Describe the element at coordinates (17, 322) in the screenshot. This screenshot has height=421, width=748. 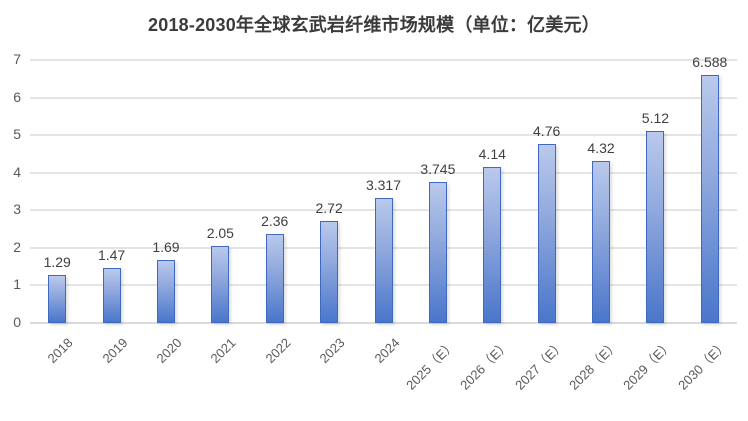
I see `y-axis-tick-label: 0` at that location.